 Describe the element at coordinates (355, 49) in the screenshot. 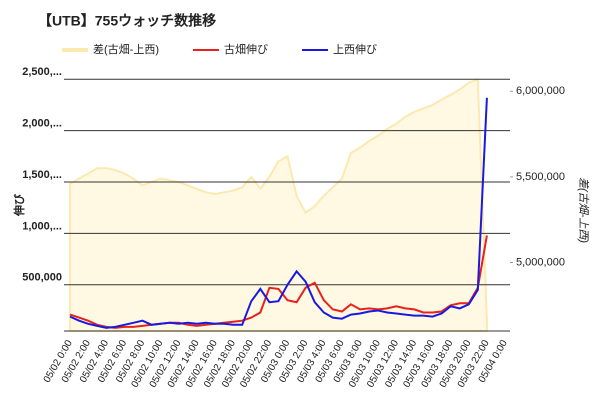

I see `legend-label: 上西伸び` at that location.